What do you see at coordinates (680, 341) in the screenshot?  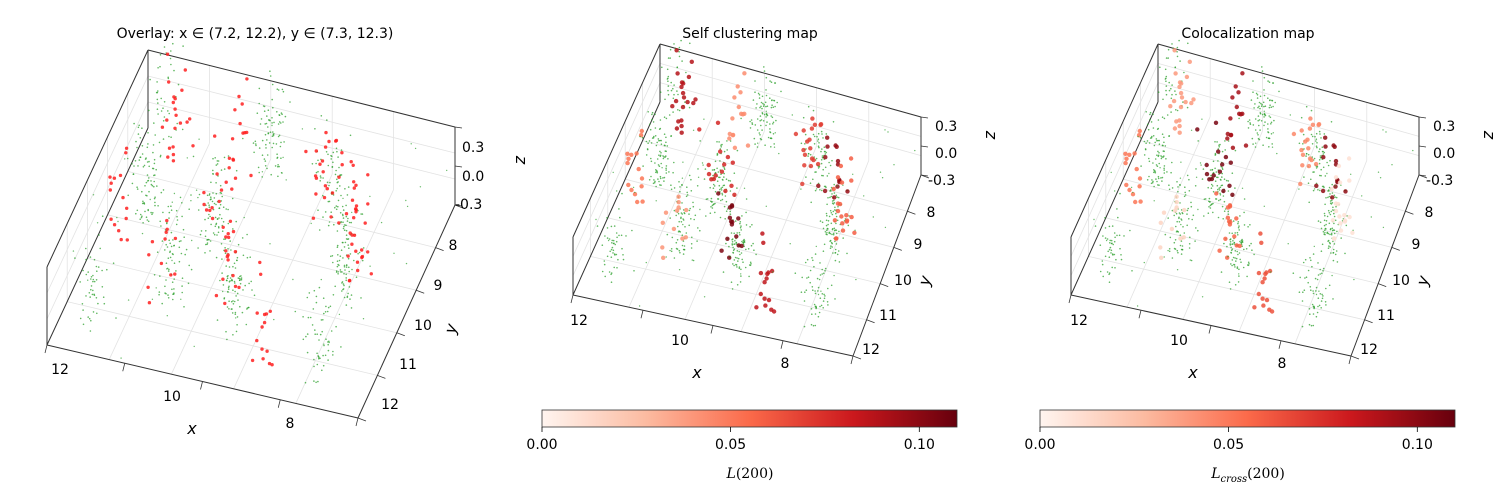 I see `x-tick-label: 10` at bounding box center [680, 341].